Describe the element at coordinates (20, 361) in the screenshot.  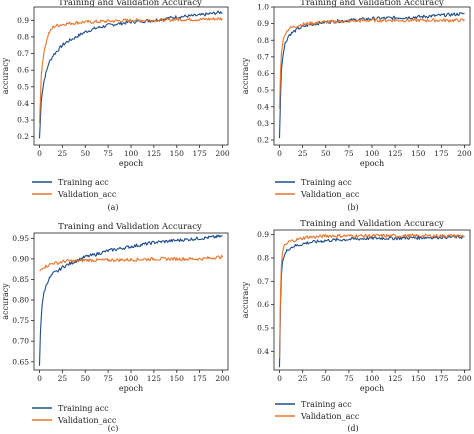
I see `y-tick-label: 0.65` at that location.